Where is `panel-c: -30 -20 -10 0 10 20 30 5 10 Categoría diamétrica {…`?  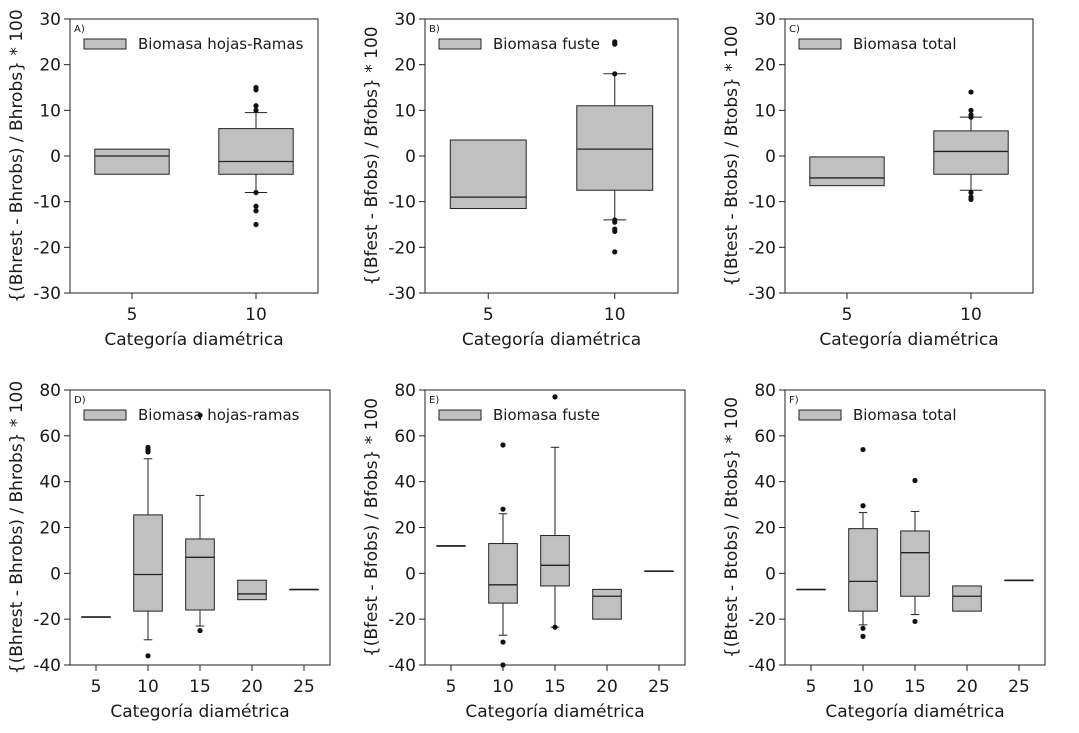
panel-c: -30 -20 -10 0 10 20 30 5 10 Categoría diamétrica {… is located at coordinates (878, 180).